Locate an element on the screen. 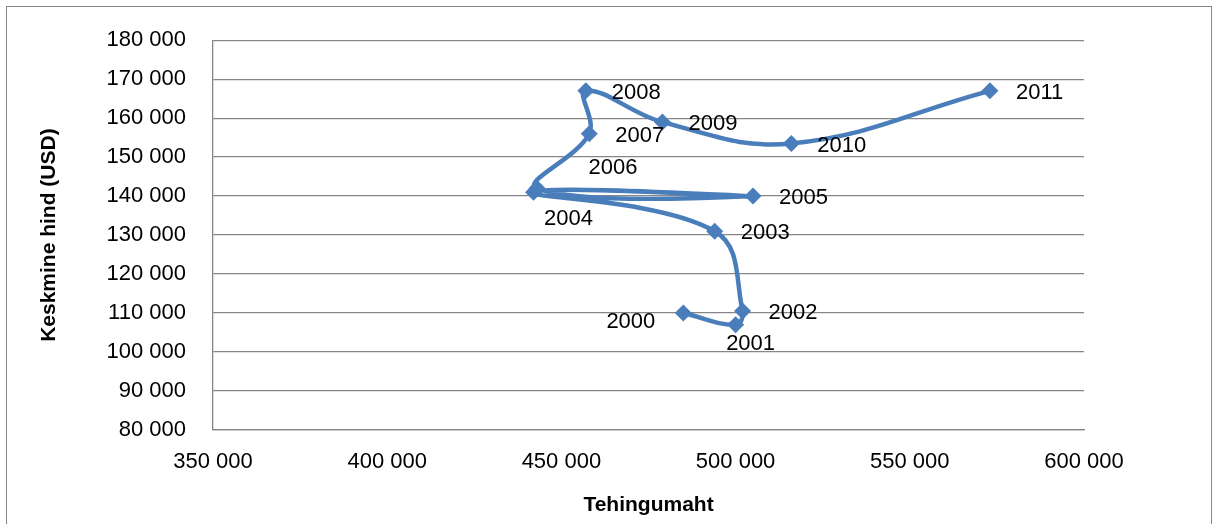  y-tick-label: 110 000 is located at coordinates (147, 312).